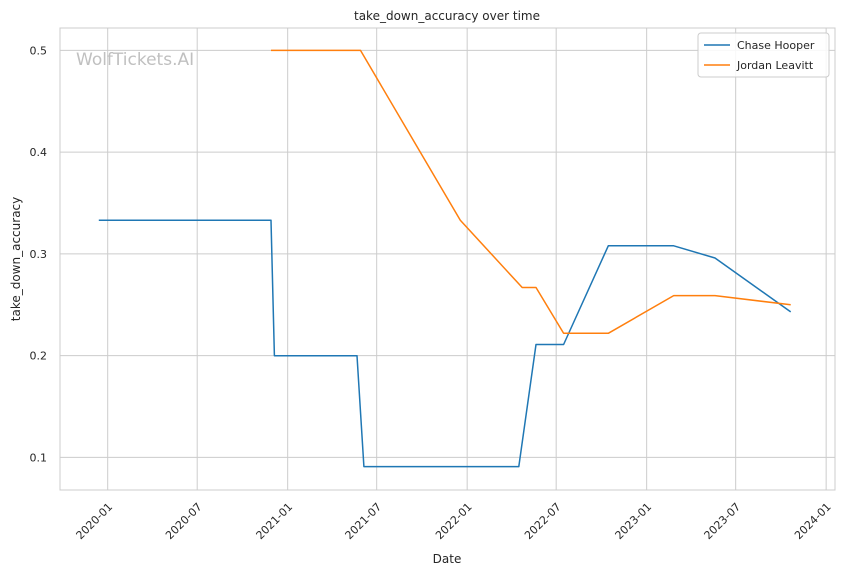  I want to click on legend-label-jordan-leavitt: Jordan Leavitt, so click(775, 65).